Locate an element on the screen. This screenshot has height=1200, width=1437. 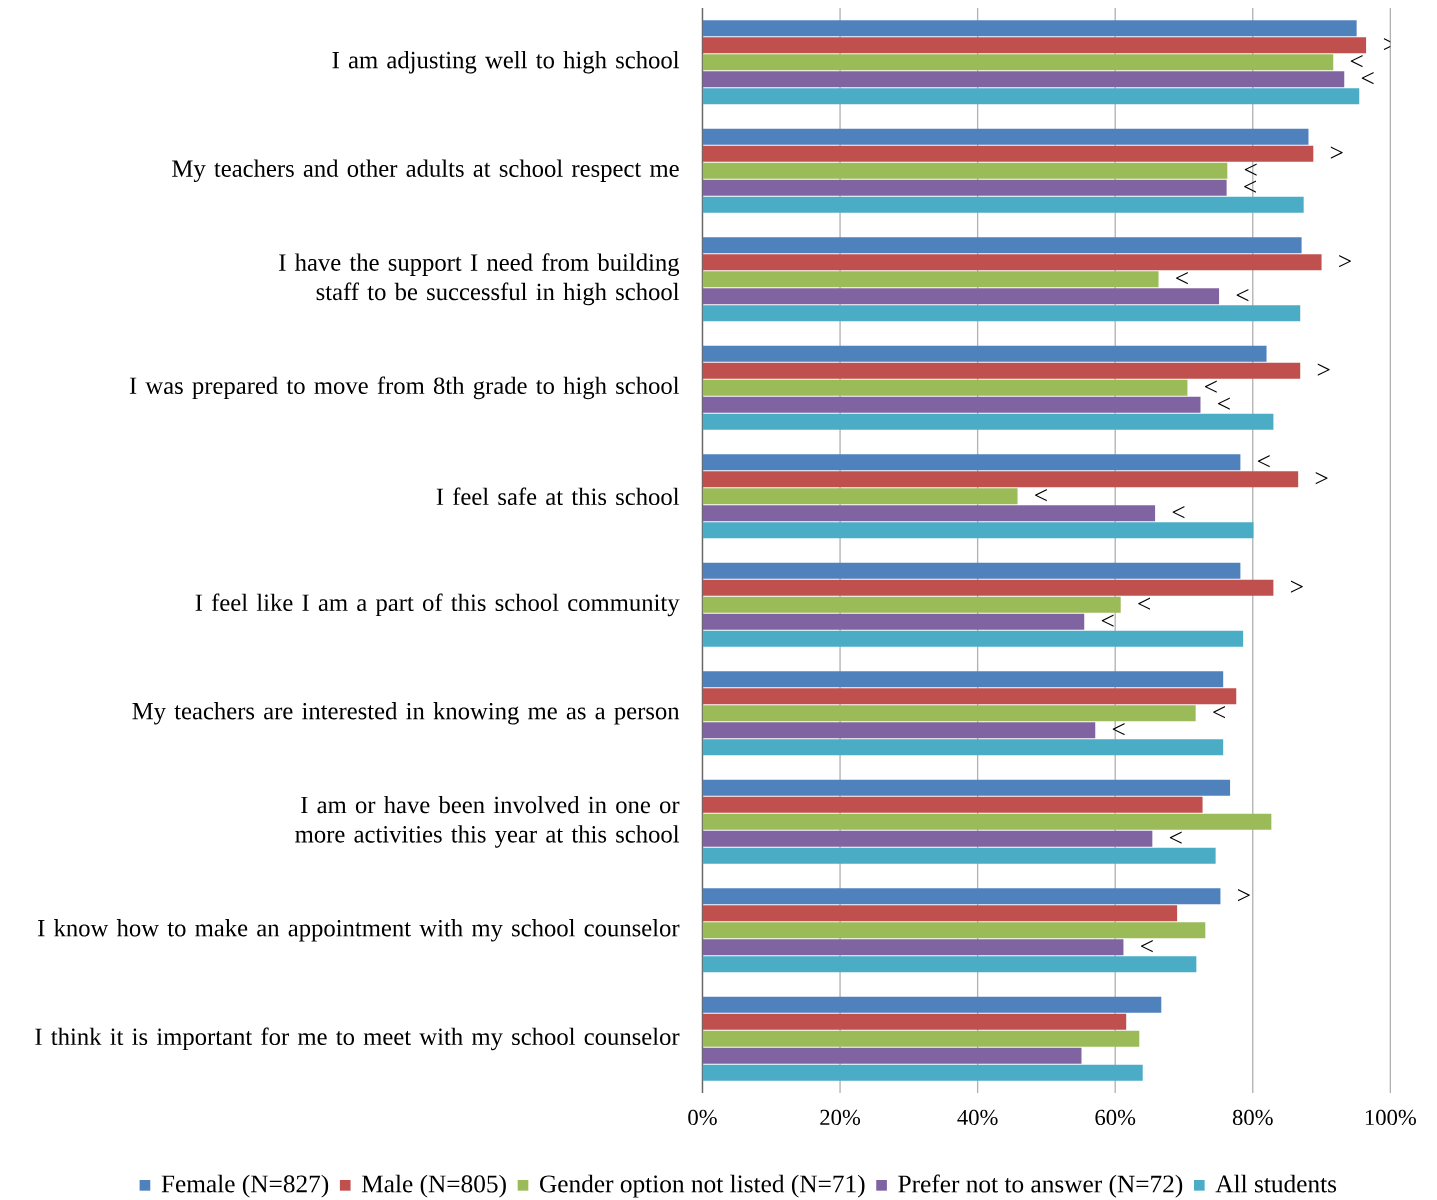
x-tick-label: 20% is located at coordinates (840, 1117).